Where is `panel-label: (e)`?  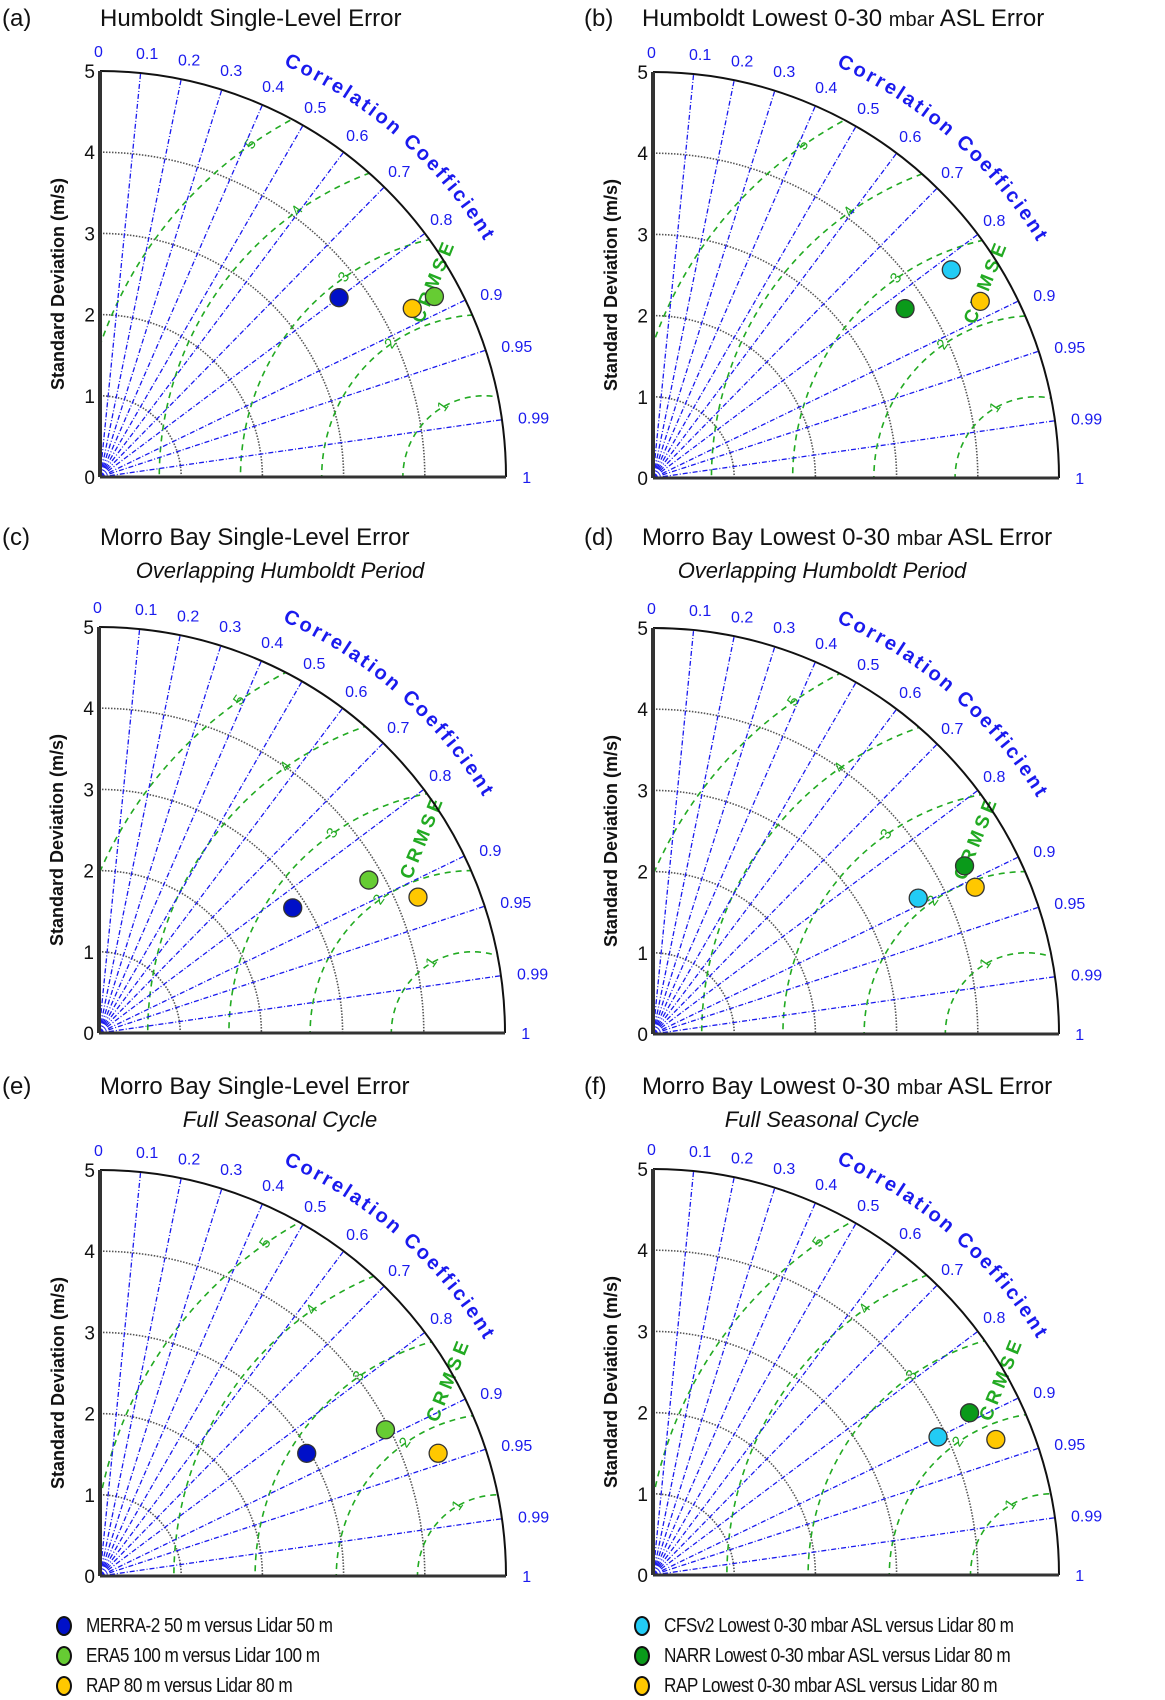 panel-label: (e) is located at coordinates (16, 1086).